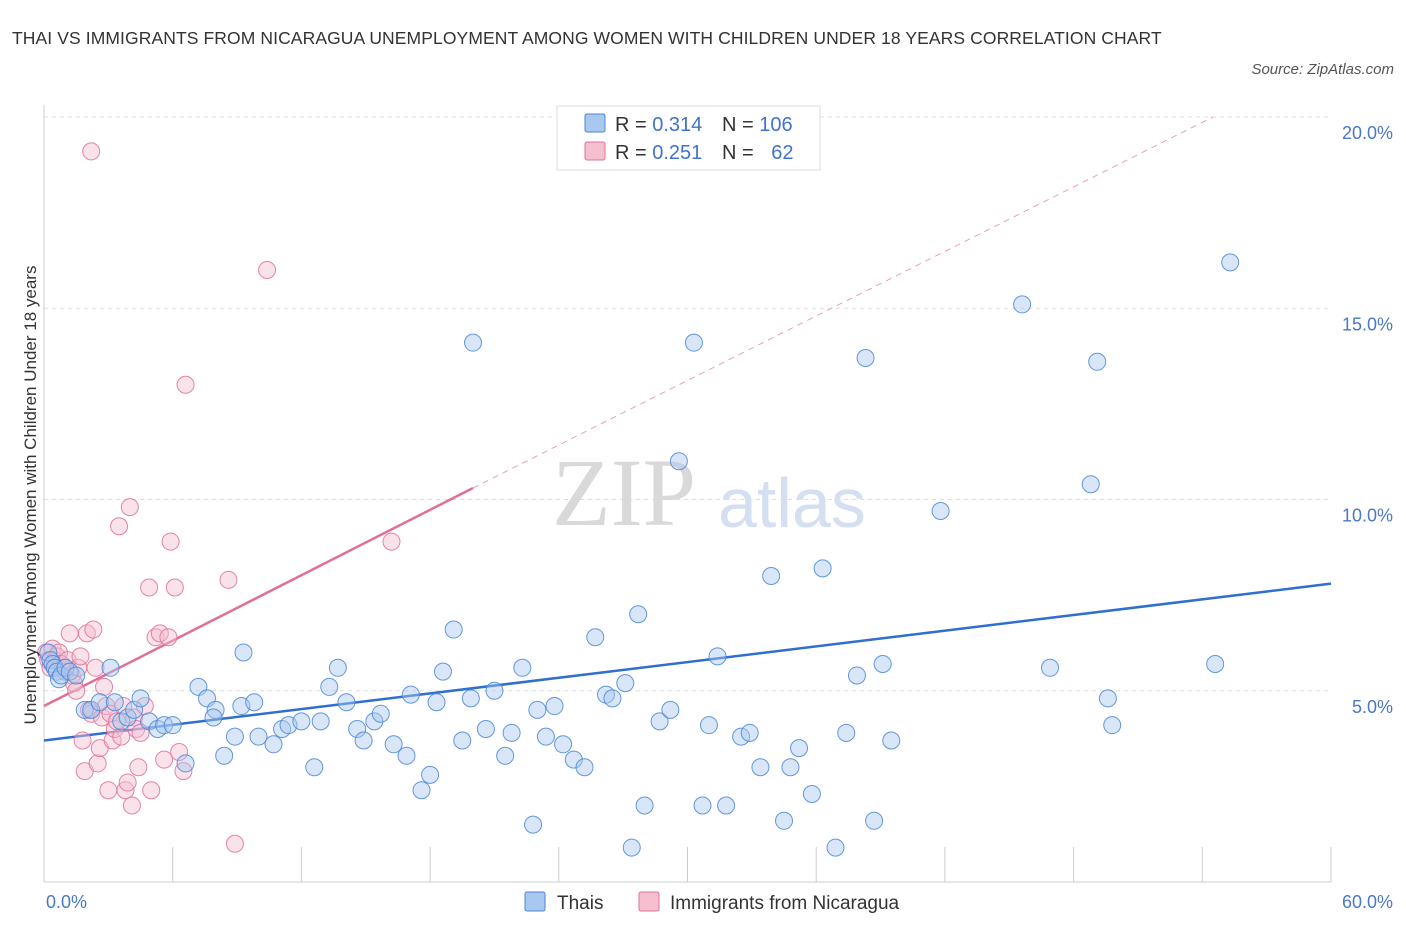 This screenshot has height=930, width=1406. Describe the element at coordinates (782, 153) in the screenshot. I see `legend-n-value-nicaragua: 62` at that location.